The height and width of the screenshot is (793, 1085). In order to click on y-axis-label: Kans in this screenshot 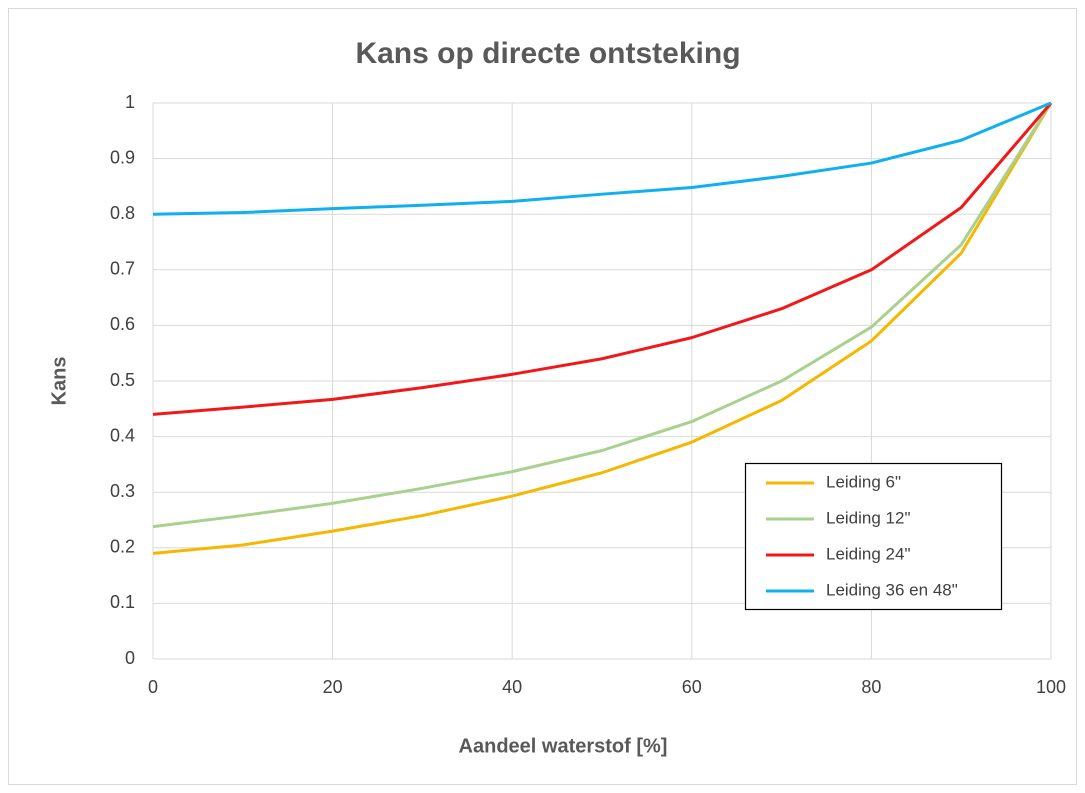, I will do `click(59, 381)`.